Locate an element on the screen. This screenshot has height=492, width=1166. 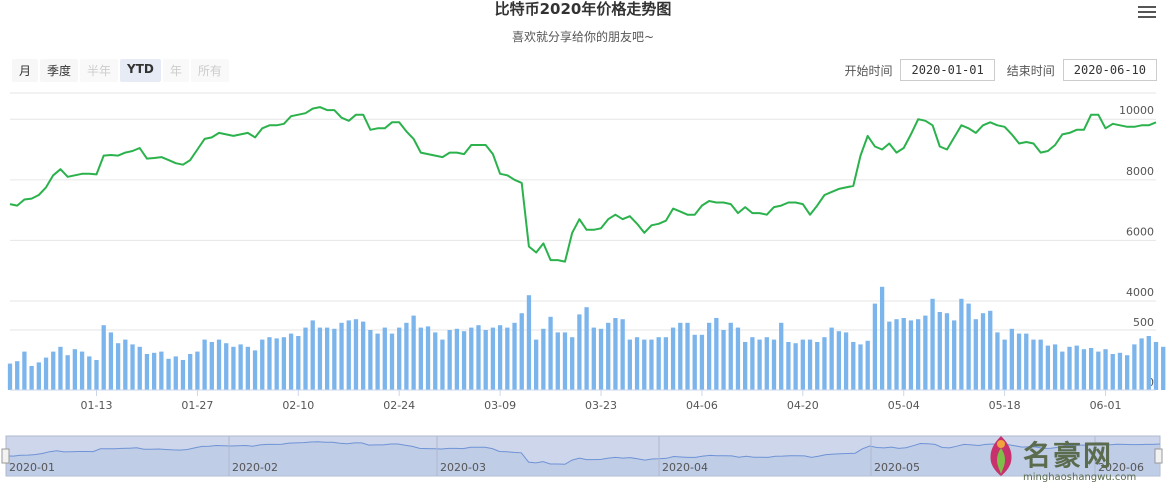
end-date-input: 2020-06-10 is located at coordinates (1109, 70).